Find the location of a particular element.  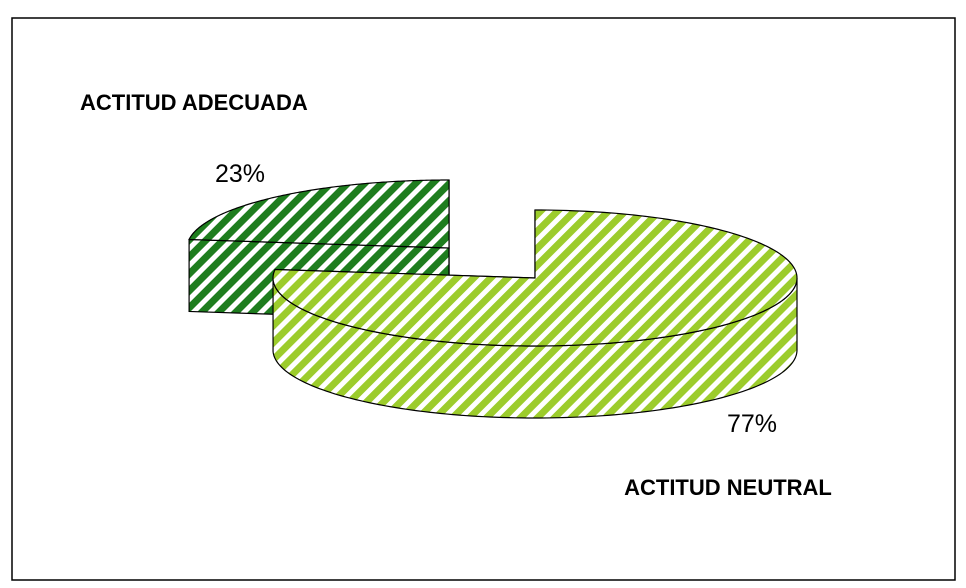

value-label: 77% is located at coordinates (752, 424).